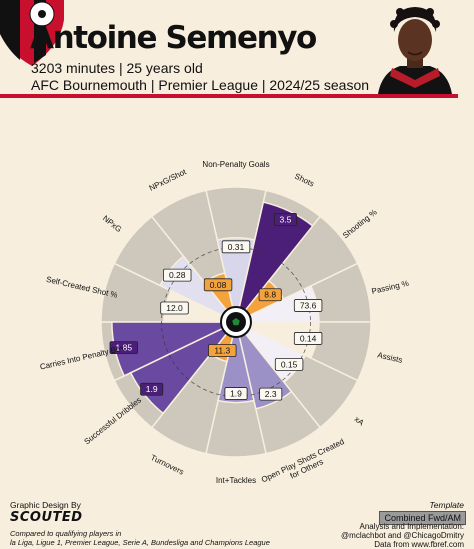  What do you see at coordinates (46, 517) in the screenshot?
I see `scouted-logo: SCOUTED` at bounding box center [46, 517].